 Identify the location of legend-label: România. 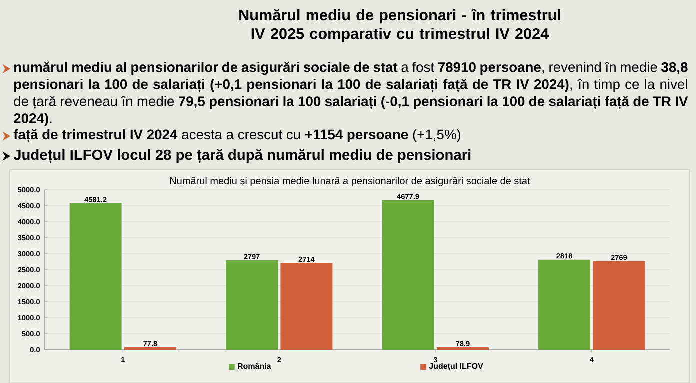
(255, 366).